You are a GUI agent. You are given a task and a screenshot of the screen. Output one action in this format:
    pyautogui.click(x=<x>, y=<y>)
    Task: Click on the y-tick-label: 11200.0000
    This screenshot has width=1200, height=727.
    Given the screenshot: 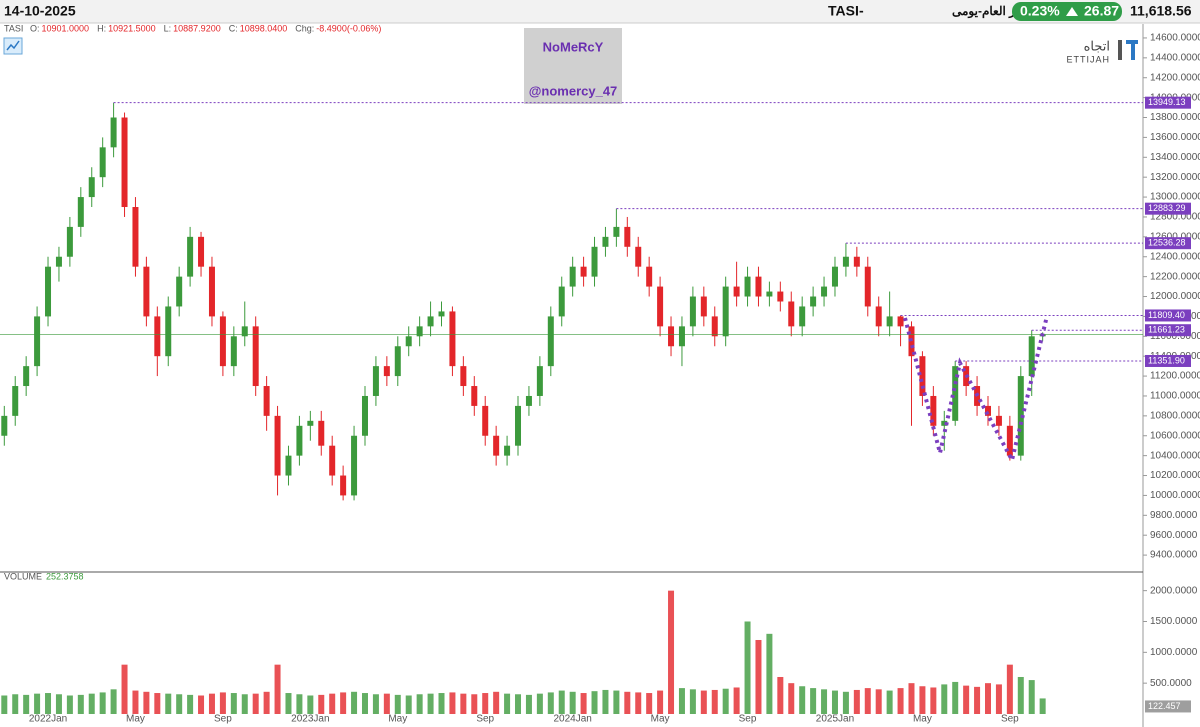 What is the action you would take?
    pyautogui.click(x=1175, y=376)
    